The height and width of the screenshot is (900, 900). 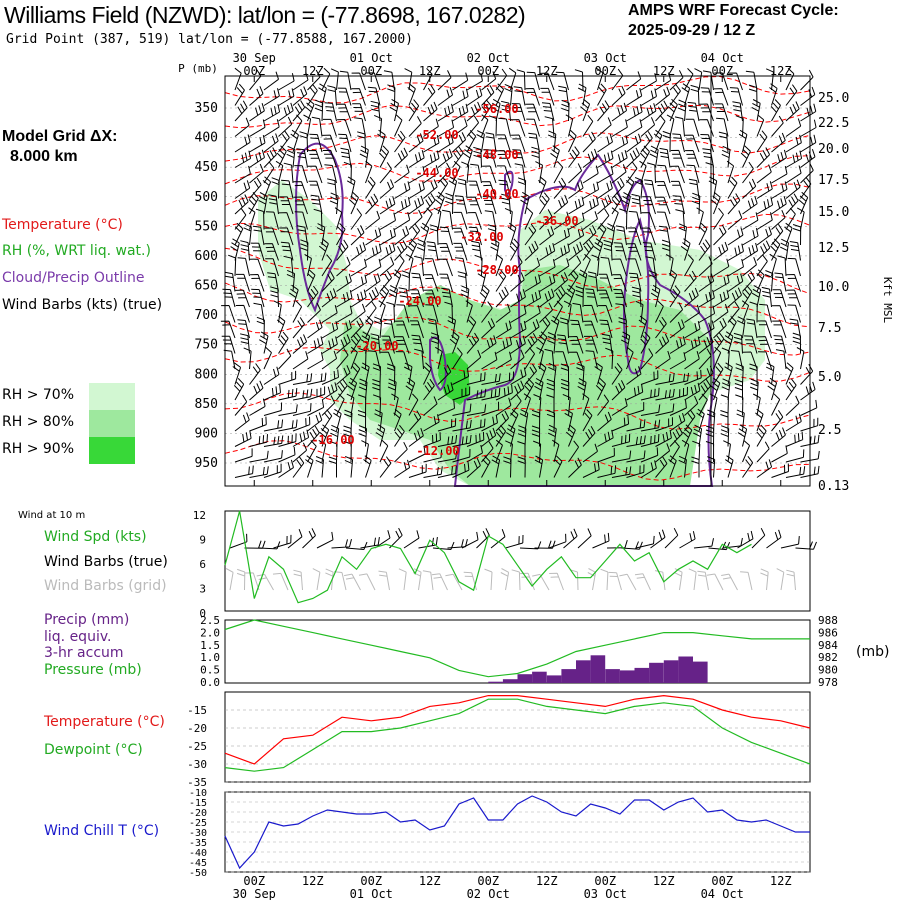 What do you see at coordinates (664, 71) in the screenshot?
I see `top-time-tick-label: 12Z` at bounding box center [664, 71].